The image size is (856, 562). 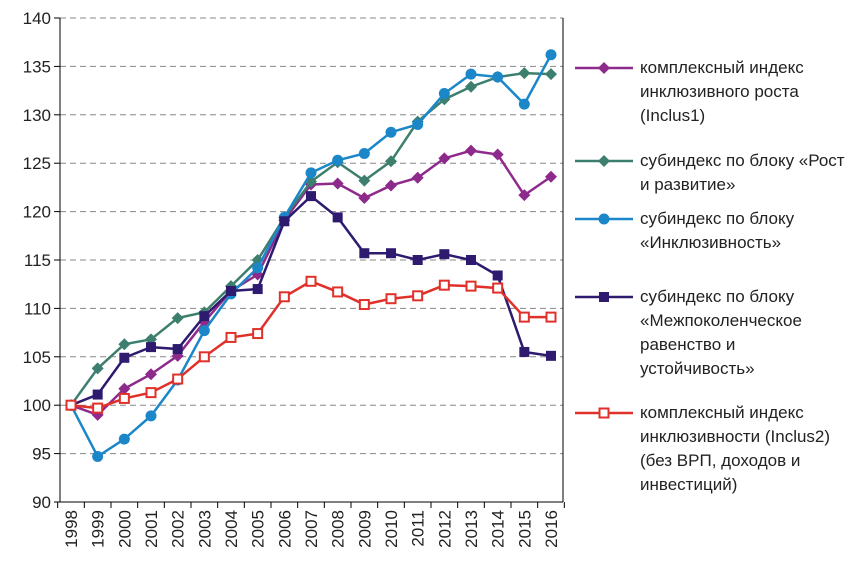 I want to click on x-tick-label: 2014, so click(x=498, y=529).